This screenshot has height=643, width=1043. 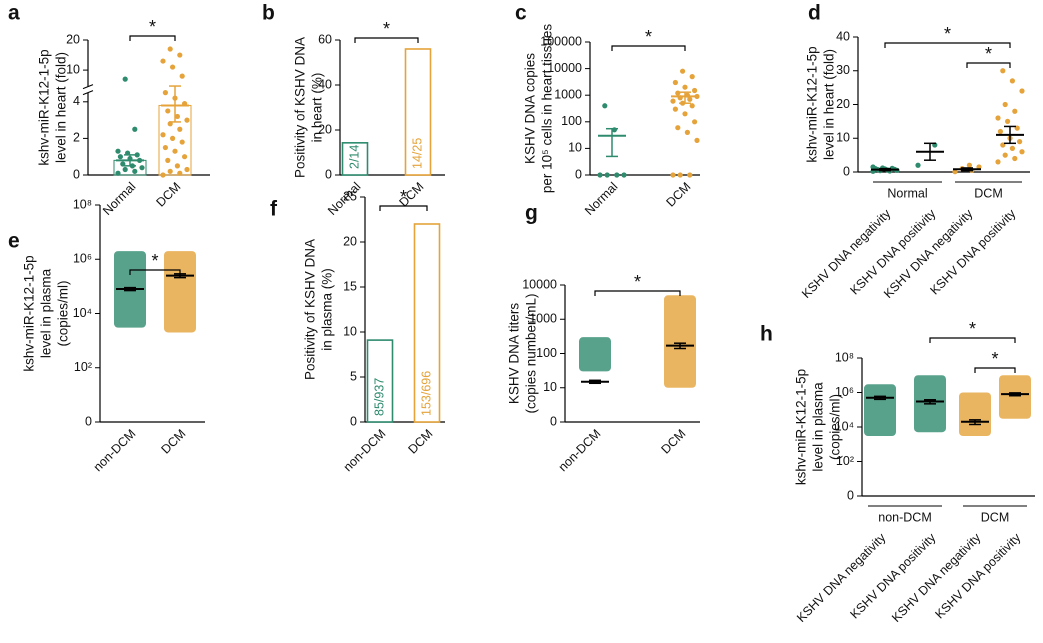 I want to click on y-tick-label: 30, so click(x=843, y=70).